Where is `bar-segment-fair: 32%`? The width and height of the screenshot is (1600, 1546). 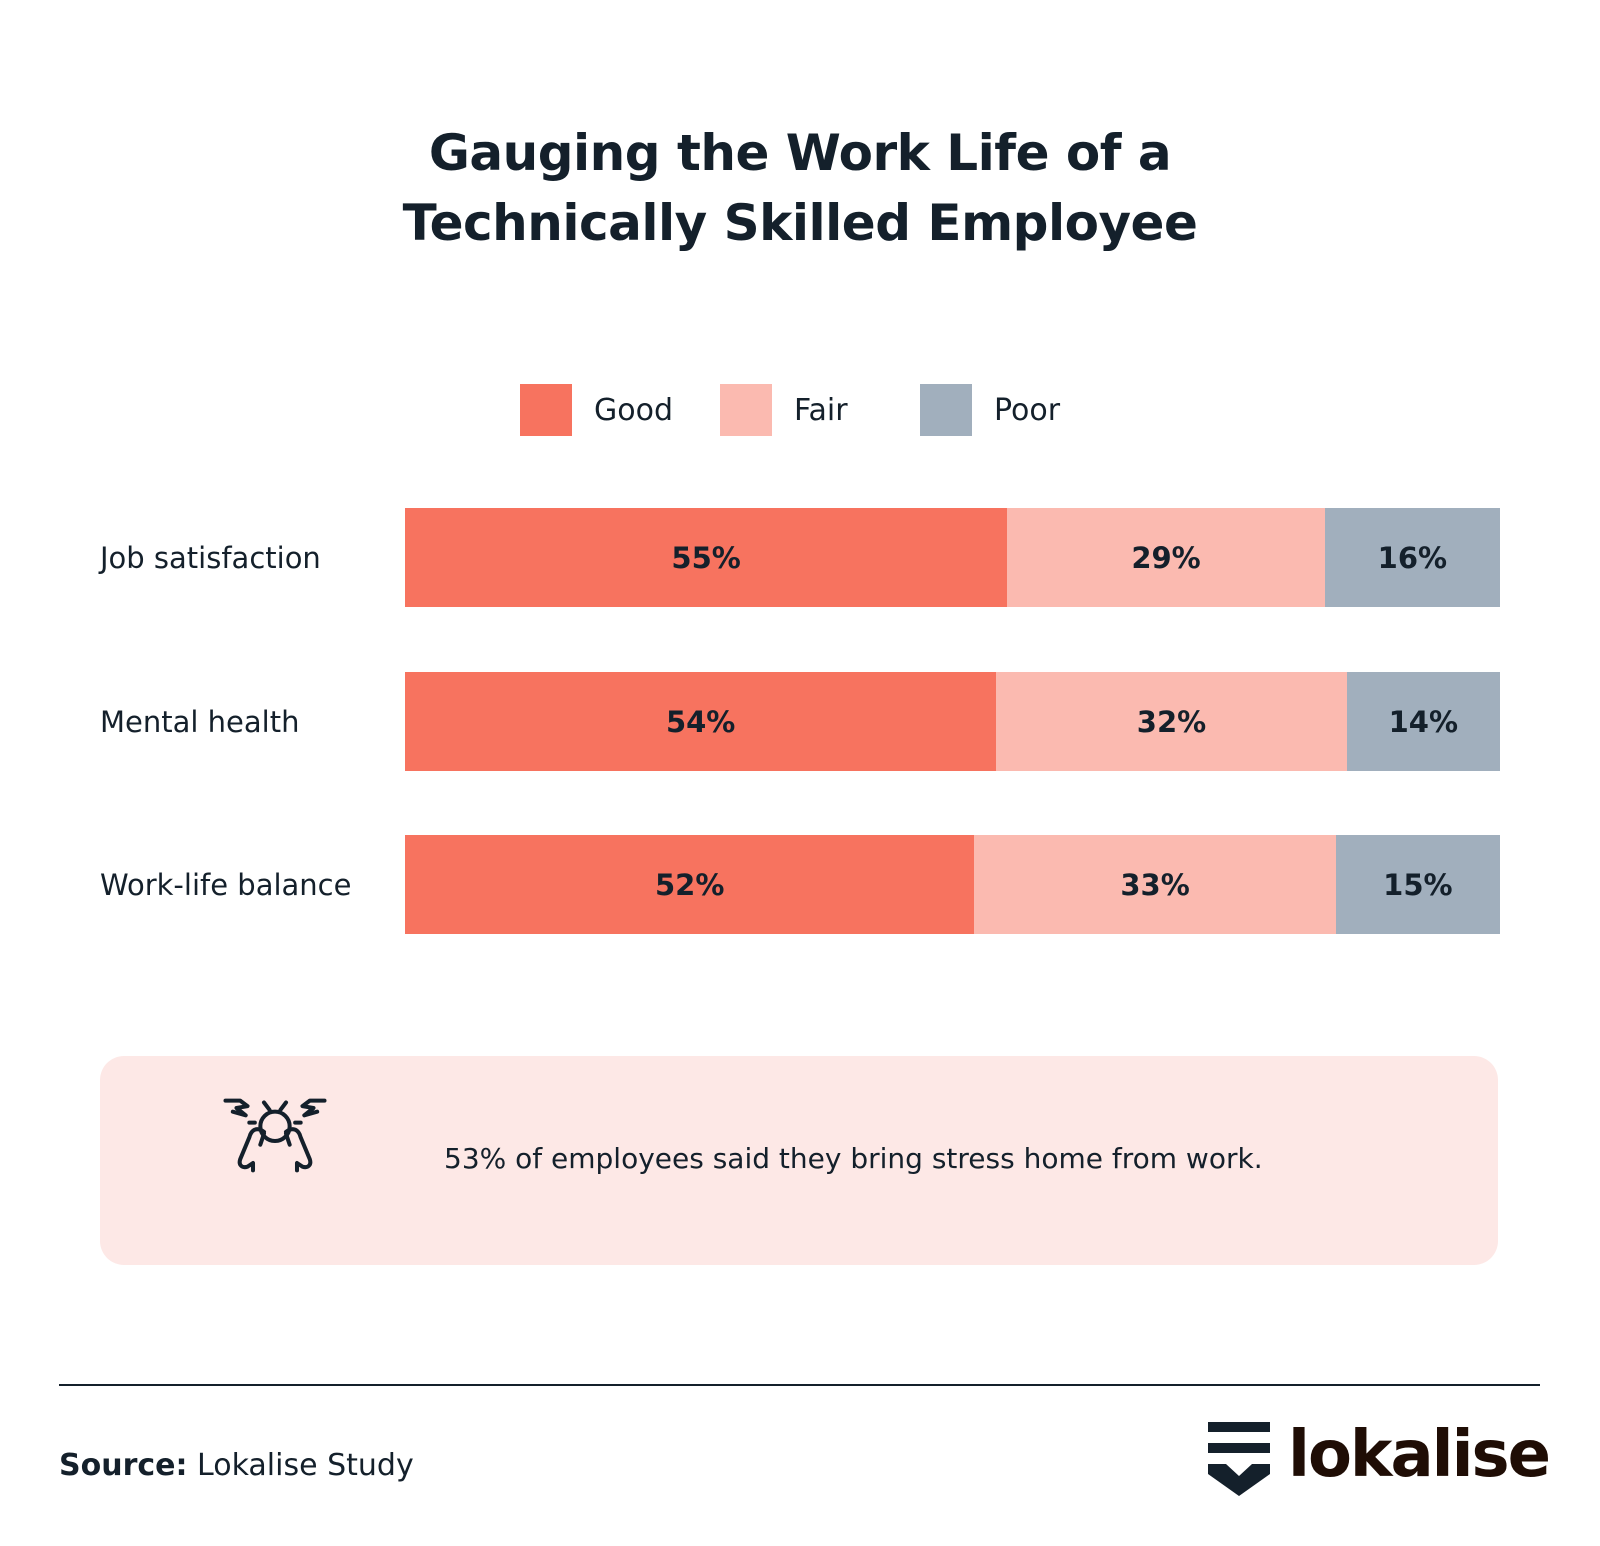
bar-segment-fair: 32% is located at coordinates (1171, 721).